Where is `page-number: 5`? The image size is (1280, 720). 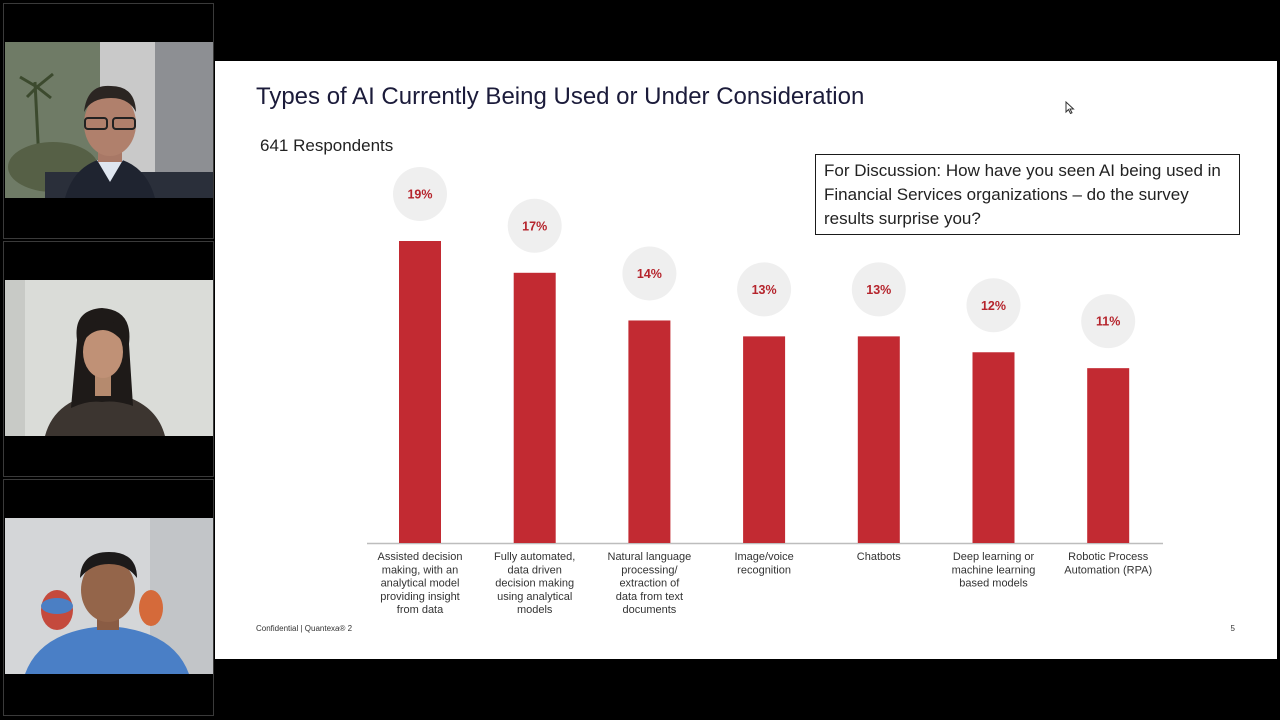 page-number: 5 is located at coordinates (1232, 628).